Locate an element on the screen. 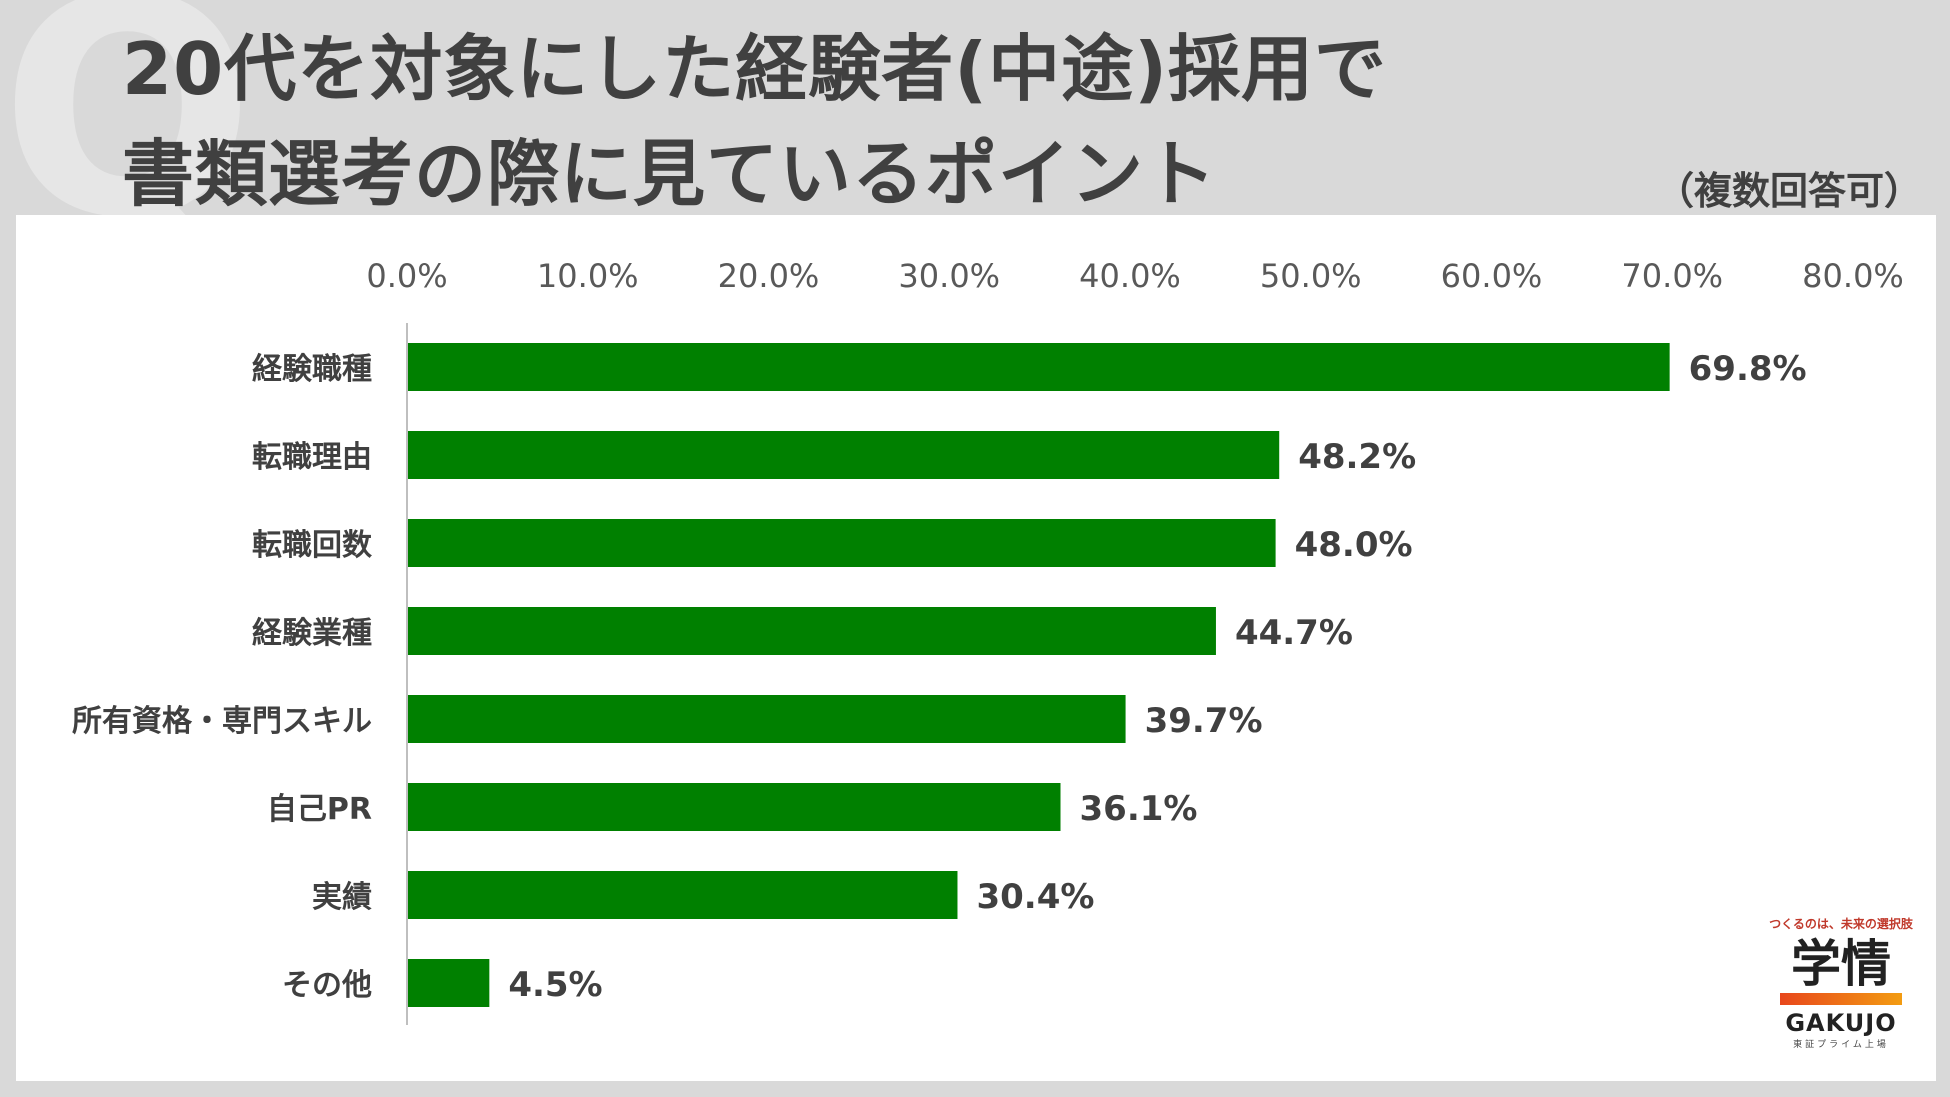 This screenshot has height=1097, width=1950. category-label: 転職回数 is located at coordinates (312, 545).